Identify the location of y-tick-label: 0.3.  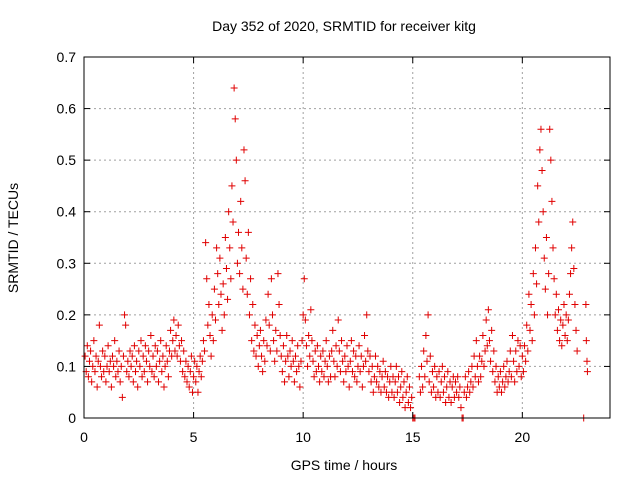
(67, 263).